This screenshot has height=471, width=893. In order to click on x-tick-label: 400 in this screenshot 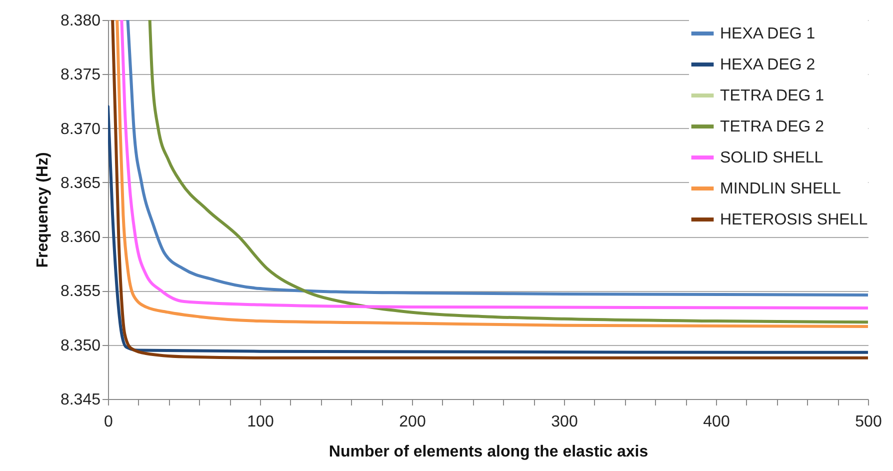, I will do `click(716, 422)`.